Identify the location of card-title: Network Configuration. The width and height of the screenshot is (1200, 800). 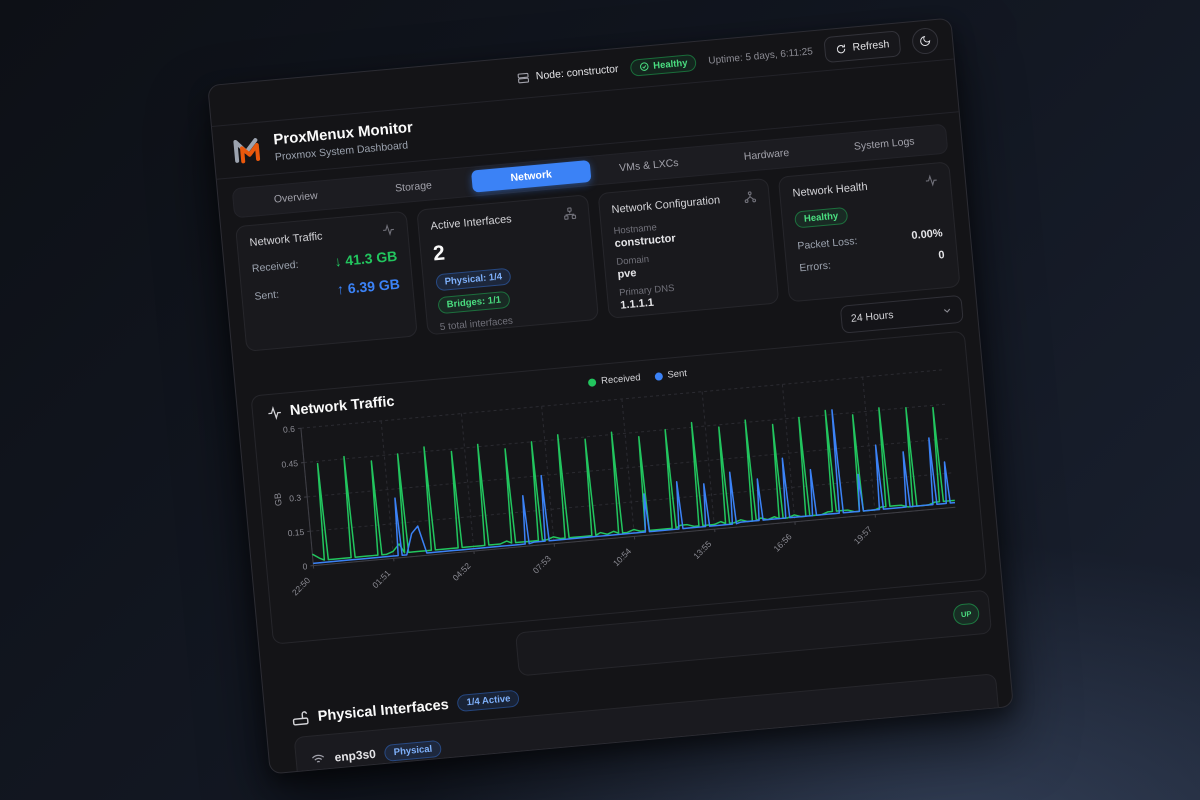
(666, 204).